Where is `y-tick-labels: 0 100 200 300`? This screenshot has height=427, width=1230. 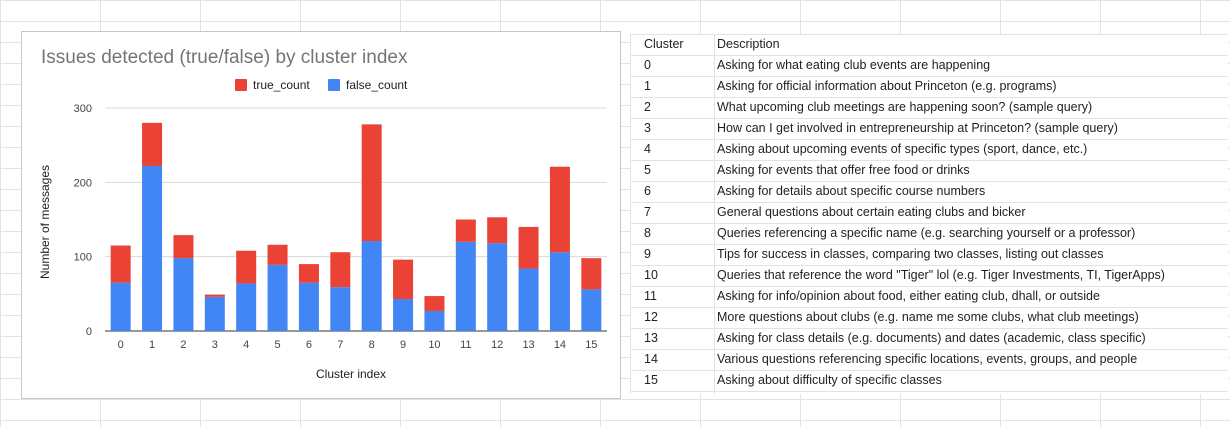 y-tick-labels: 0 100 200 300 is located at coordinates (83, 220).